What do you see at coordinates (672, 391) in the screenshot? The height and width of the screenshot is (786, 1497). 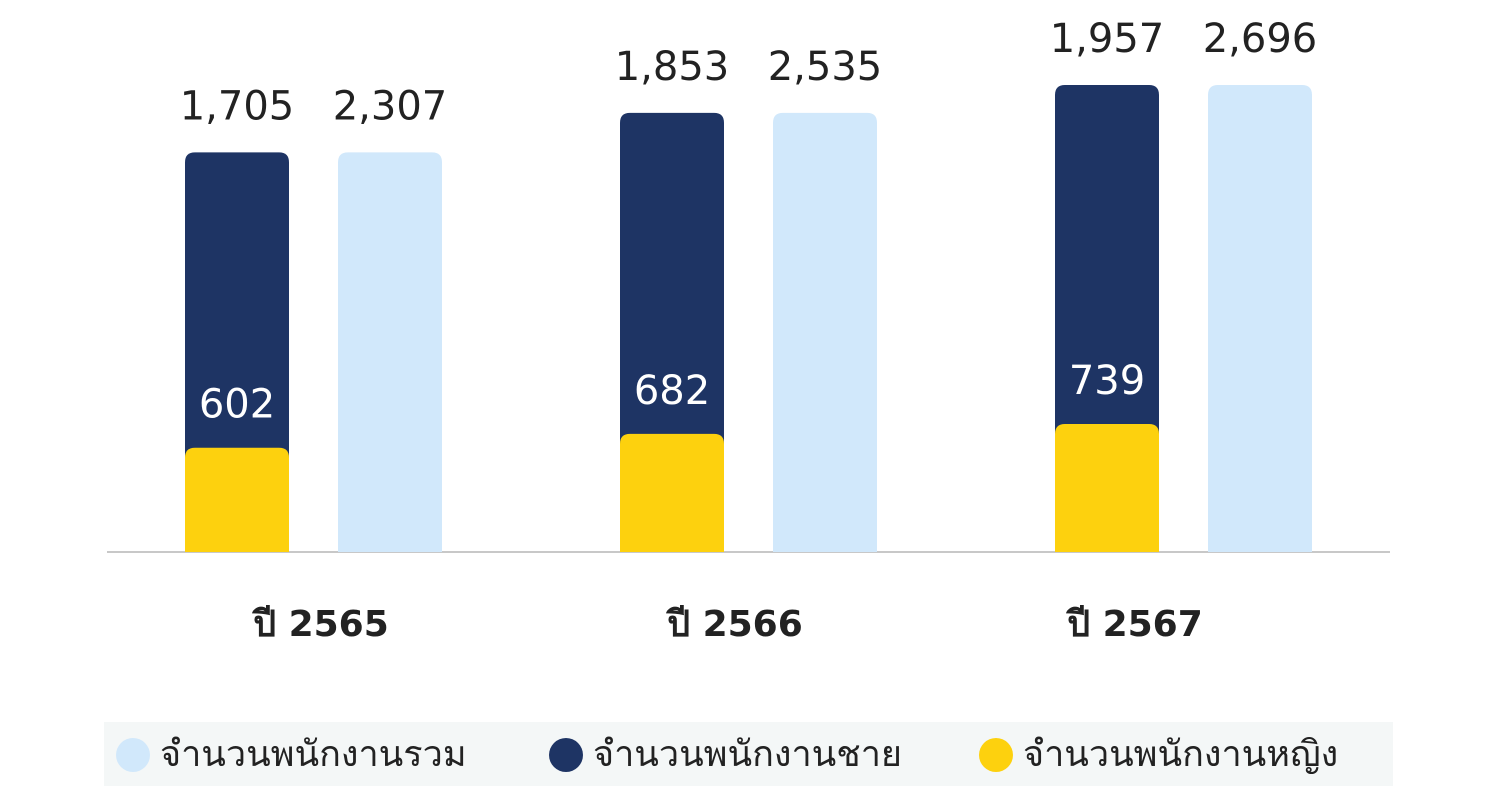 I see `value-label: 682` at bounding box center [672, 391].